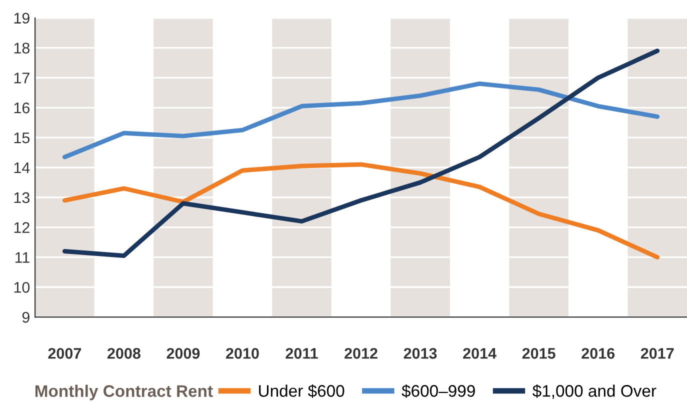 This screenshot has height=407, width=687. Describe the element at coordinates (594, 391) in the screenshot. I see `legend-label: $1,000 and Over` at that location.